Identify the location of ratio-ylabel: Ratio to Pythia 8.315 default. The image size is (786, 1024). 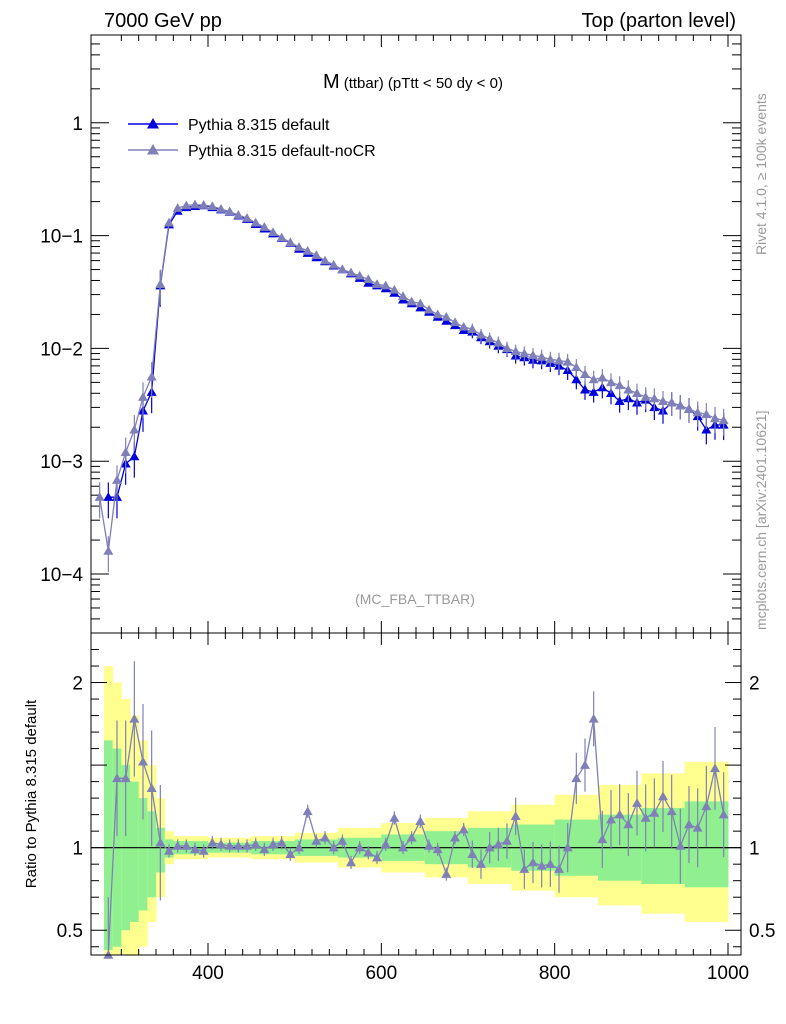
(31, 793).